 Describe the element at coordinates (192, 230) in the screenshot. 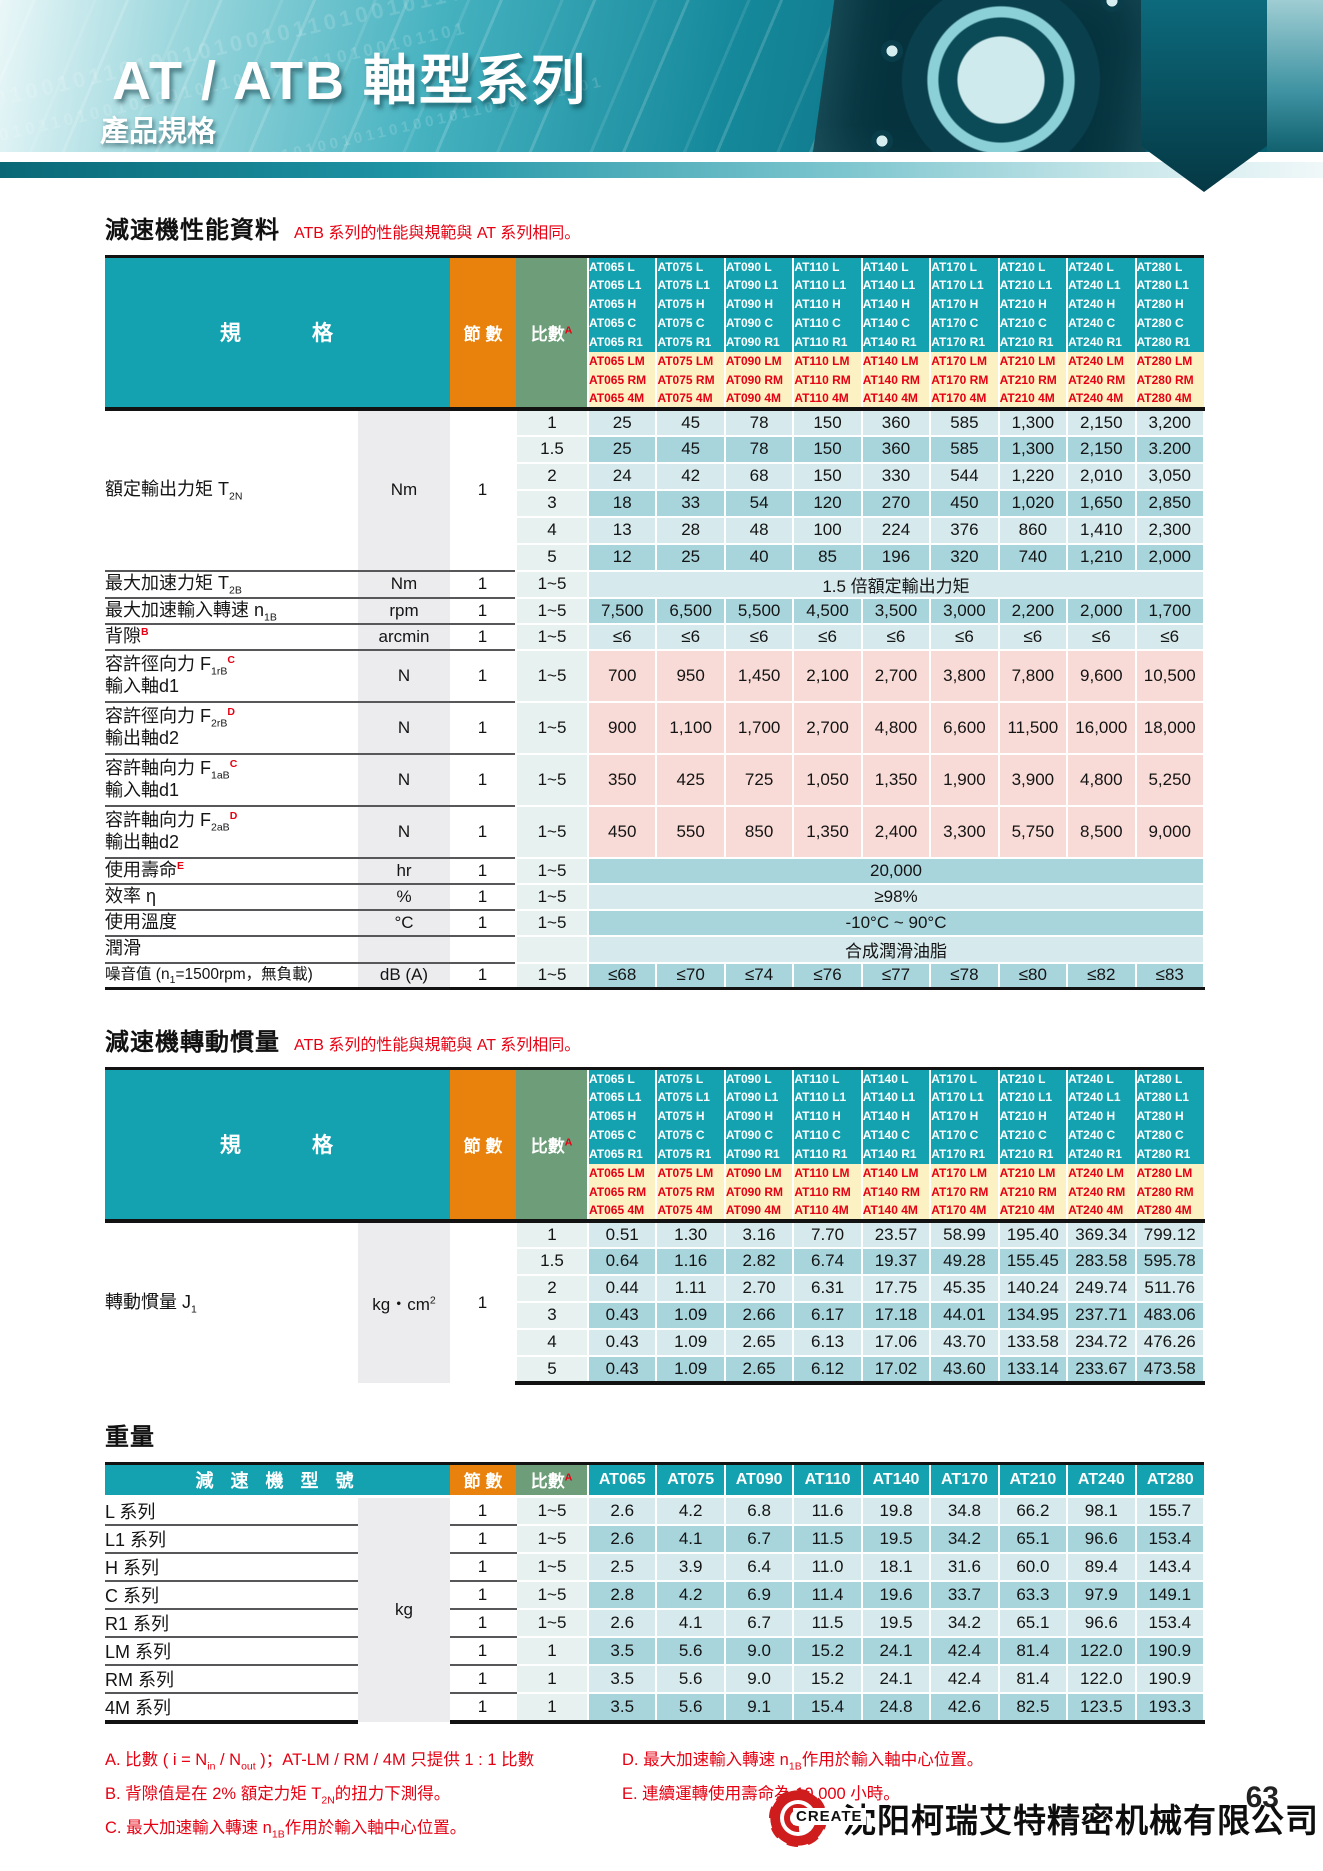

I see `section-title-performance: 減速機性能資料` at that location.